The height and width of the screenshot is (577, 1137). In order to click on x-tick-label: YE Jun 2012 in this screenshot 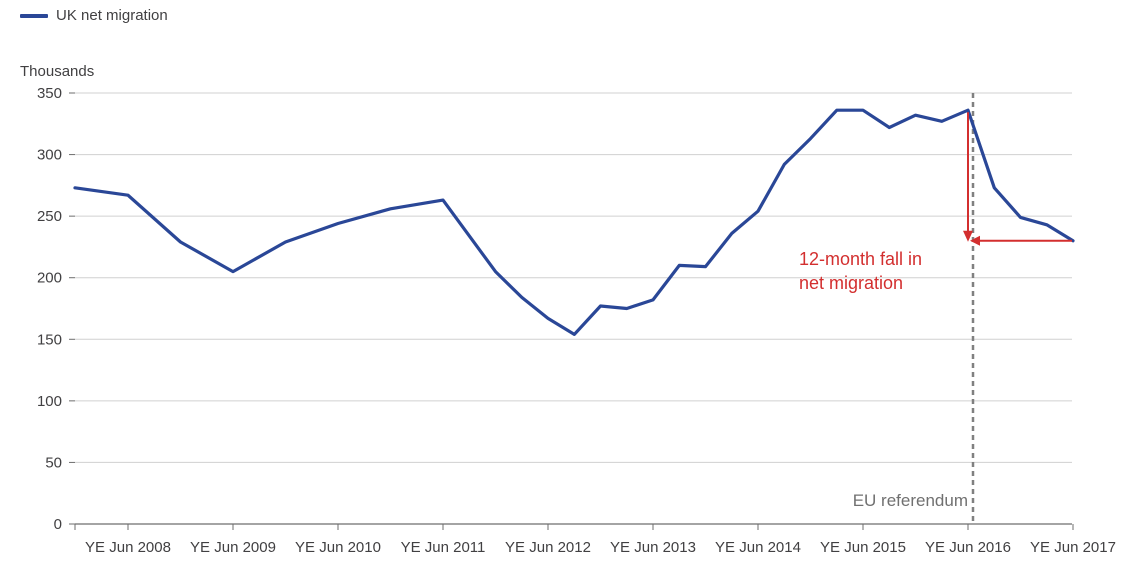, I will do `click(548, 547)`.